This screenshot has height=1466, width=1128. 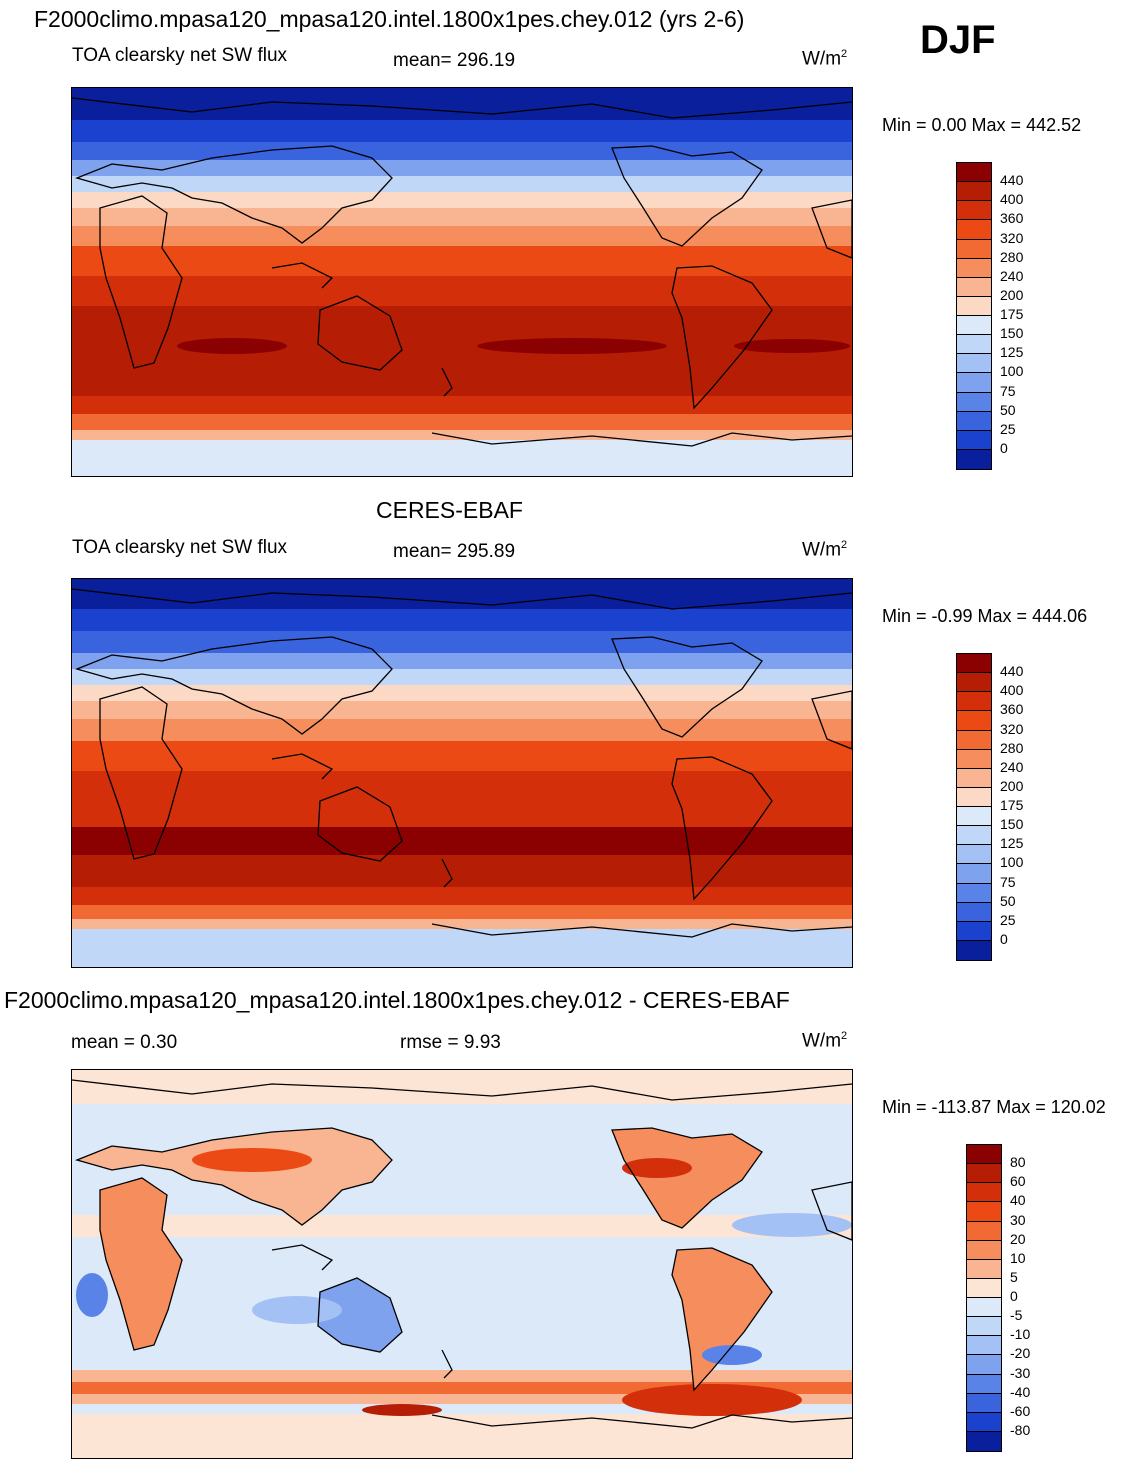 I want to click on colorbar-tick-label: -30, so click(x=1020, y=1372).